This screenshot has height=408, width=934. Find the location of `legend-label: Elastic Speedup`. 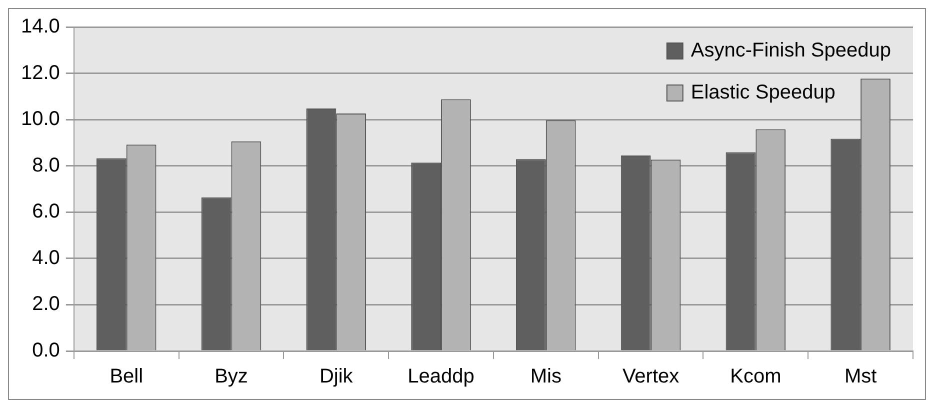

legend-label: Elastic Speedup is located at coordinates (763, 93).